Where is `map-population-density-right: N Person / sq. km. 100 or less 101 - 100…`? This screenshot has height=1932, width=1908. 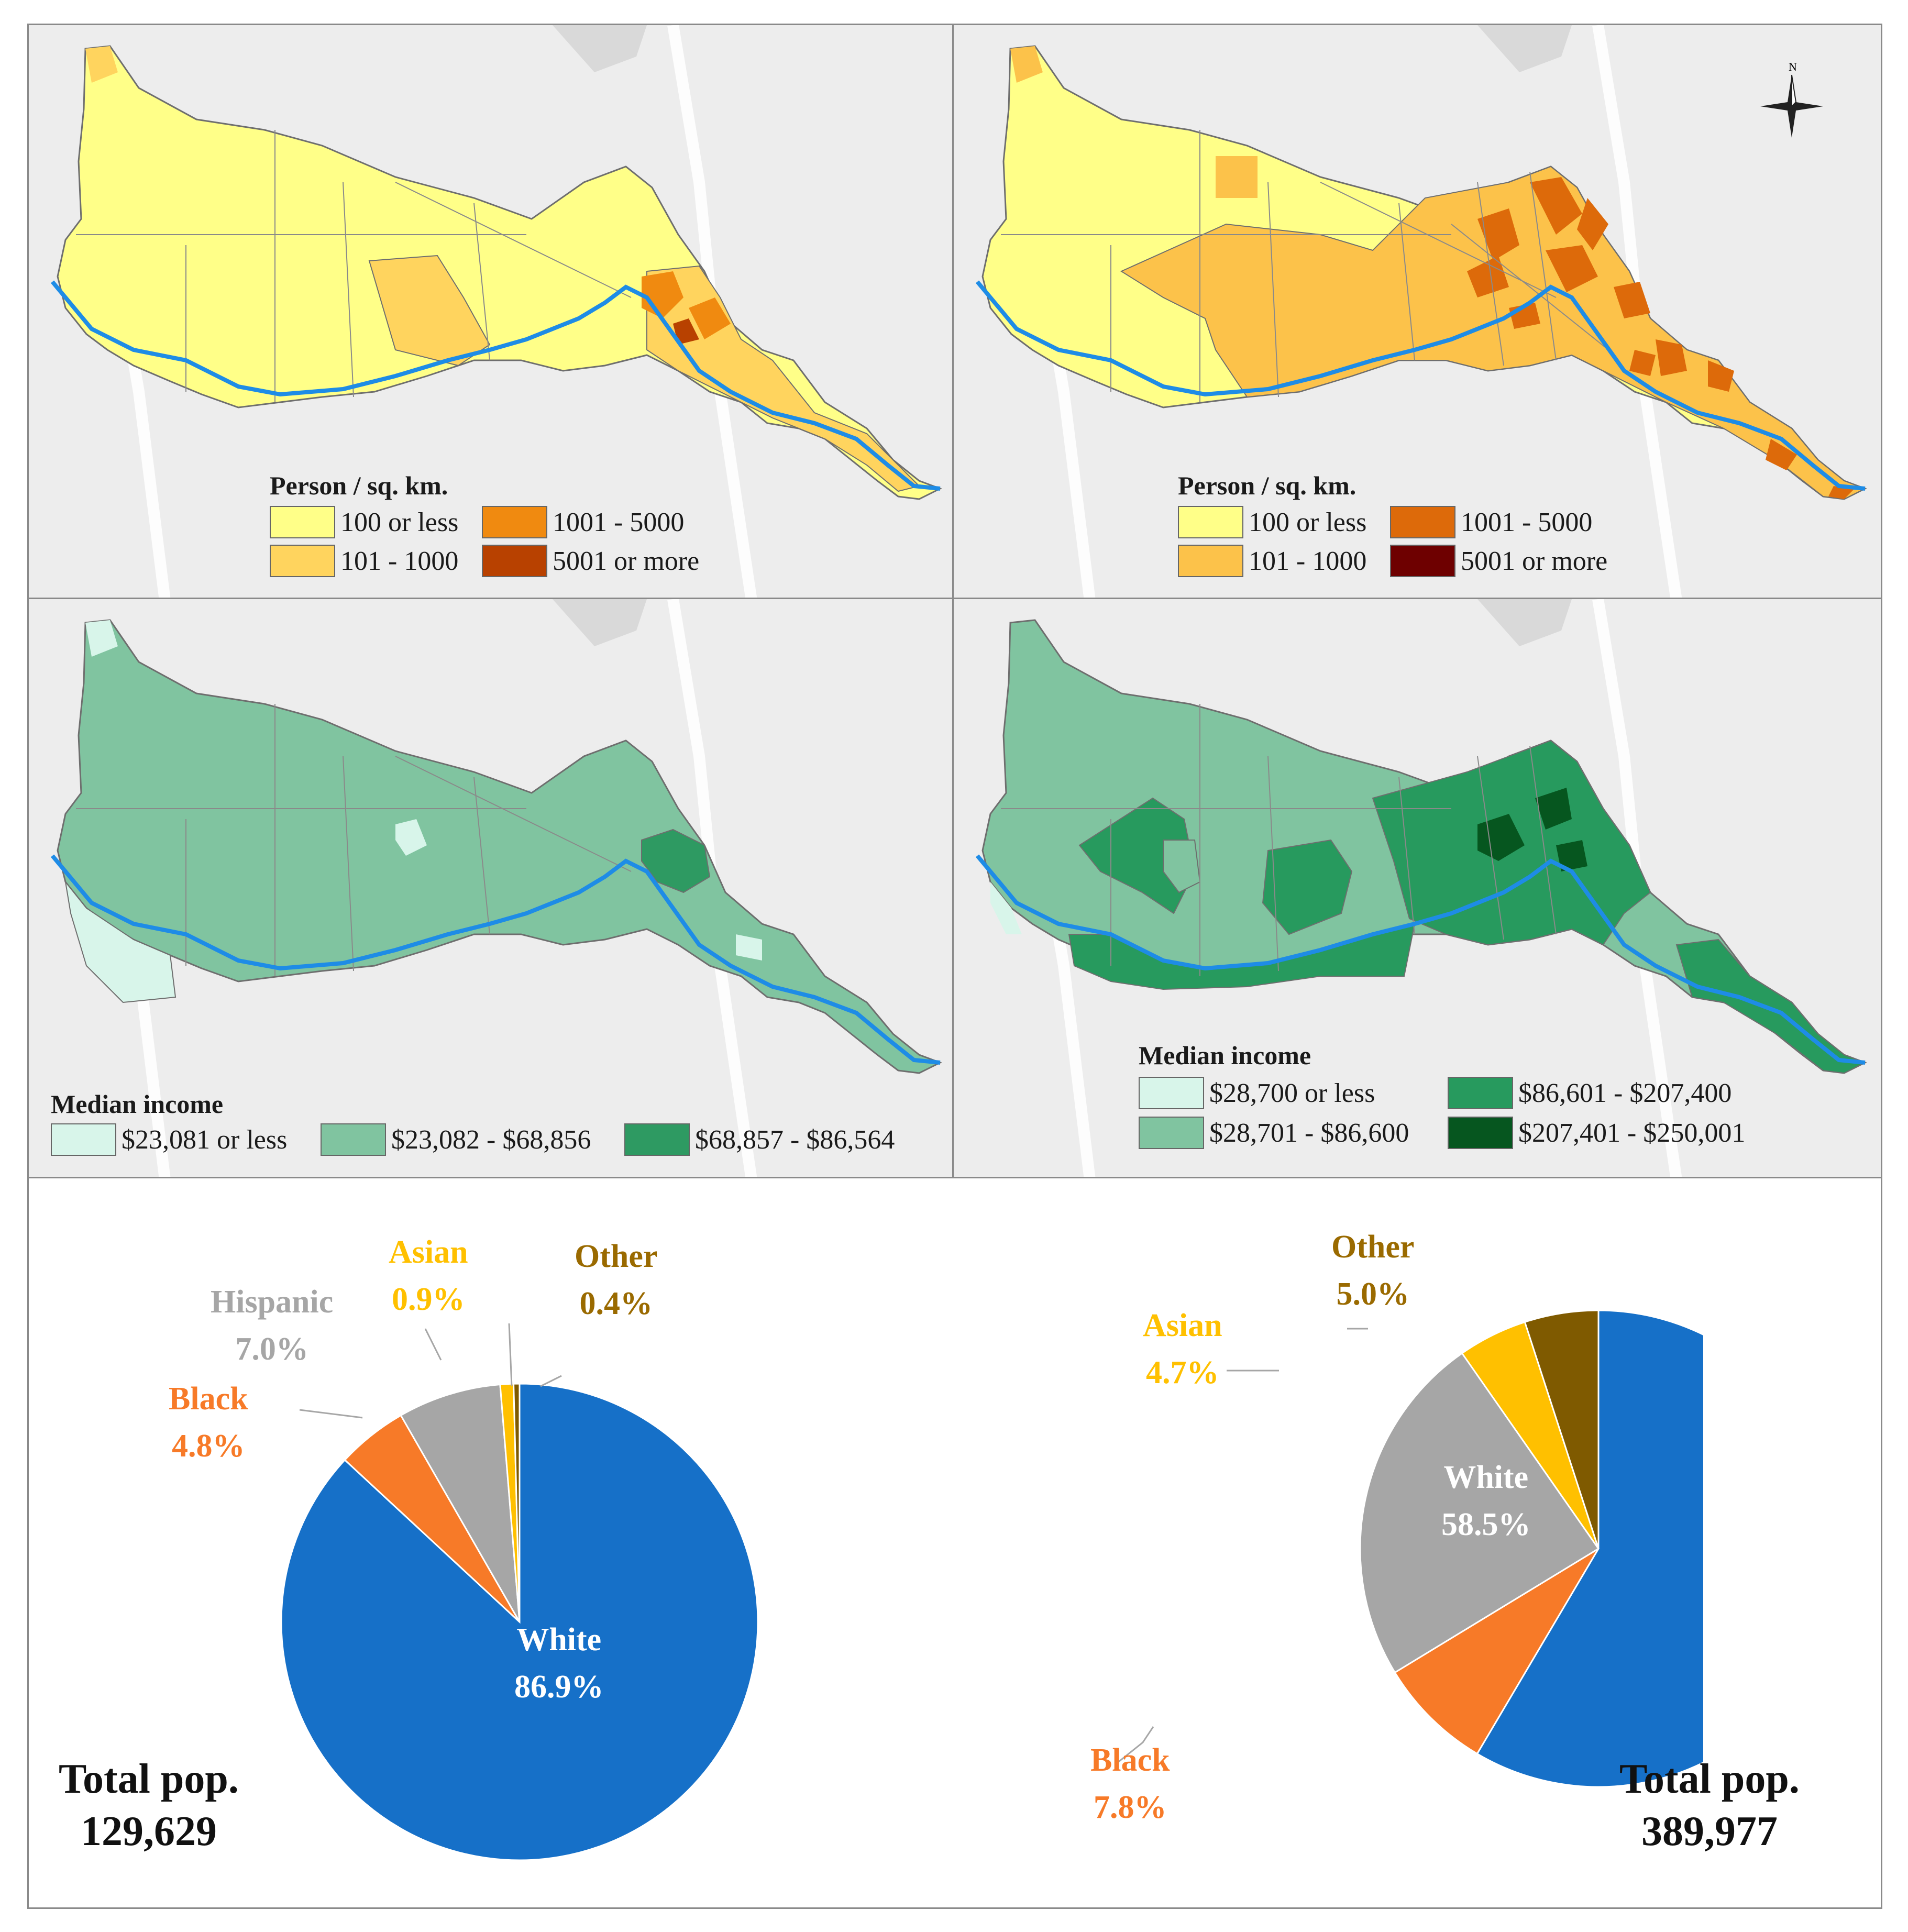 map-population-density-right: N Person / sq. km. 100 or less 101 - 100… is located at coordinates (1417, 311).